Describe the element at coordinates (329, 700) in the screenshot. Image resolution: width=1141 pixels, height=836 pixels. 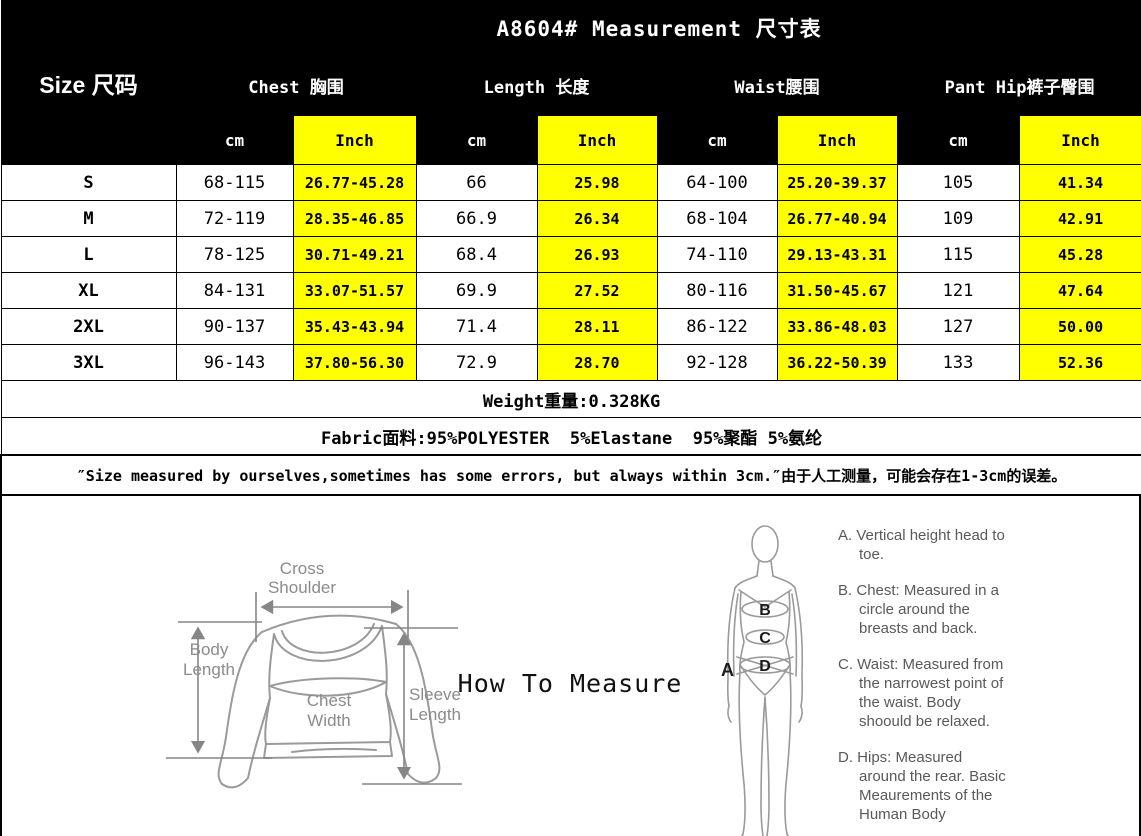
I see `chest-width-label: Chest` at that location.